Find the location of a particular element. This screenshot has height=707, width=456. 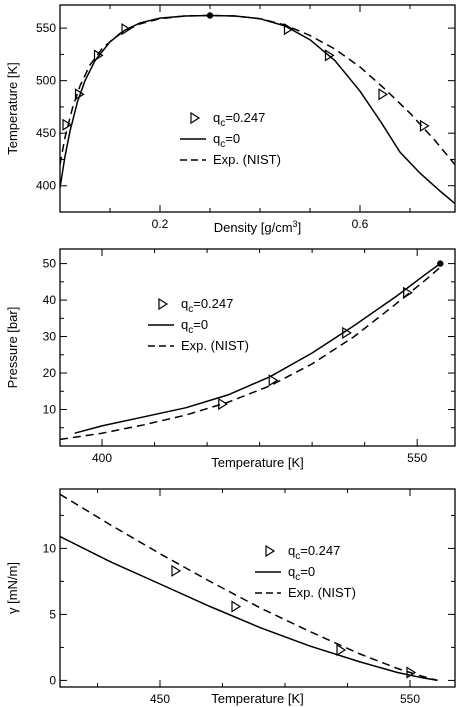

x-tick-label: 0.2 is located at coordinates (160, 224).